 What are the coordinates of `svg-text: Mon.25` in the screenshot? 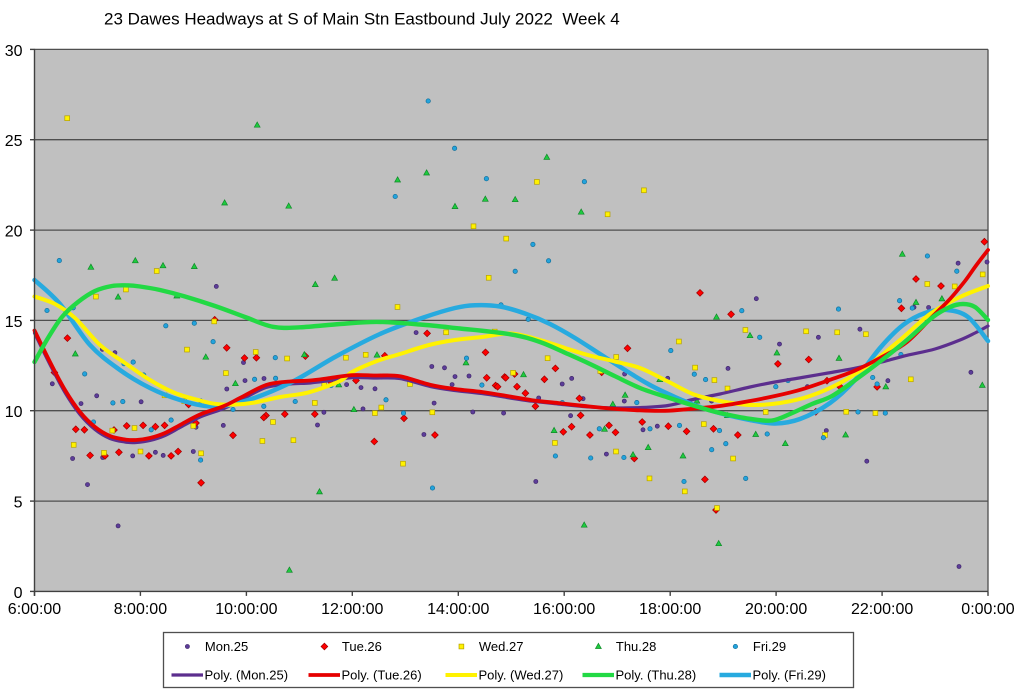 It's located at (226, 646).